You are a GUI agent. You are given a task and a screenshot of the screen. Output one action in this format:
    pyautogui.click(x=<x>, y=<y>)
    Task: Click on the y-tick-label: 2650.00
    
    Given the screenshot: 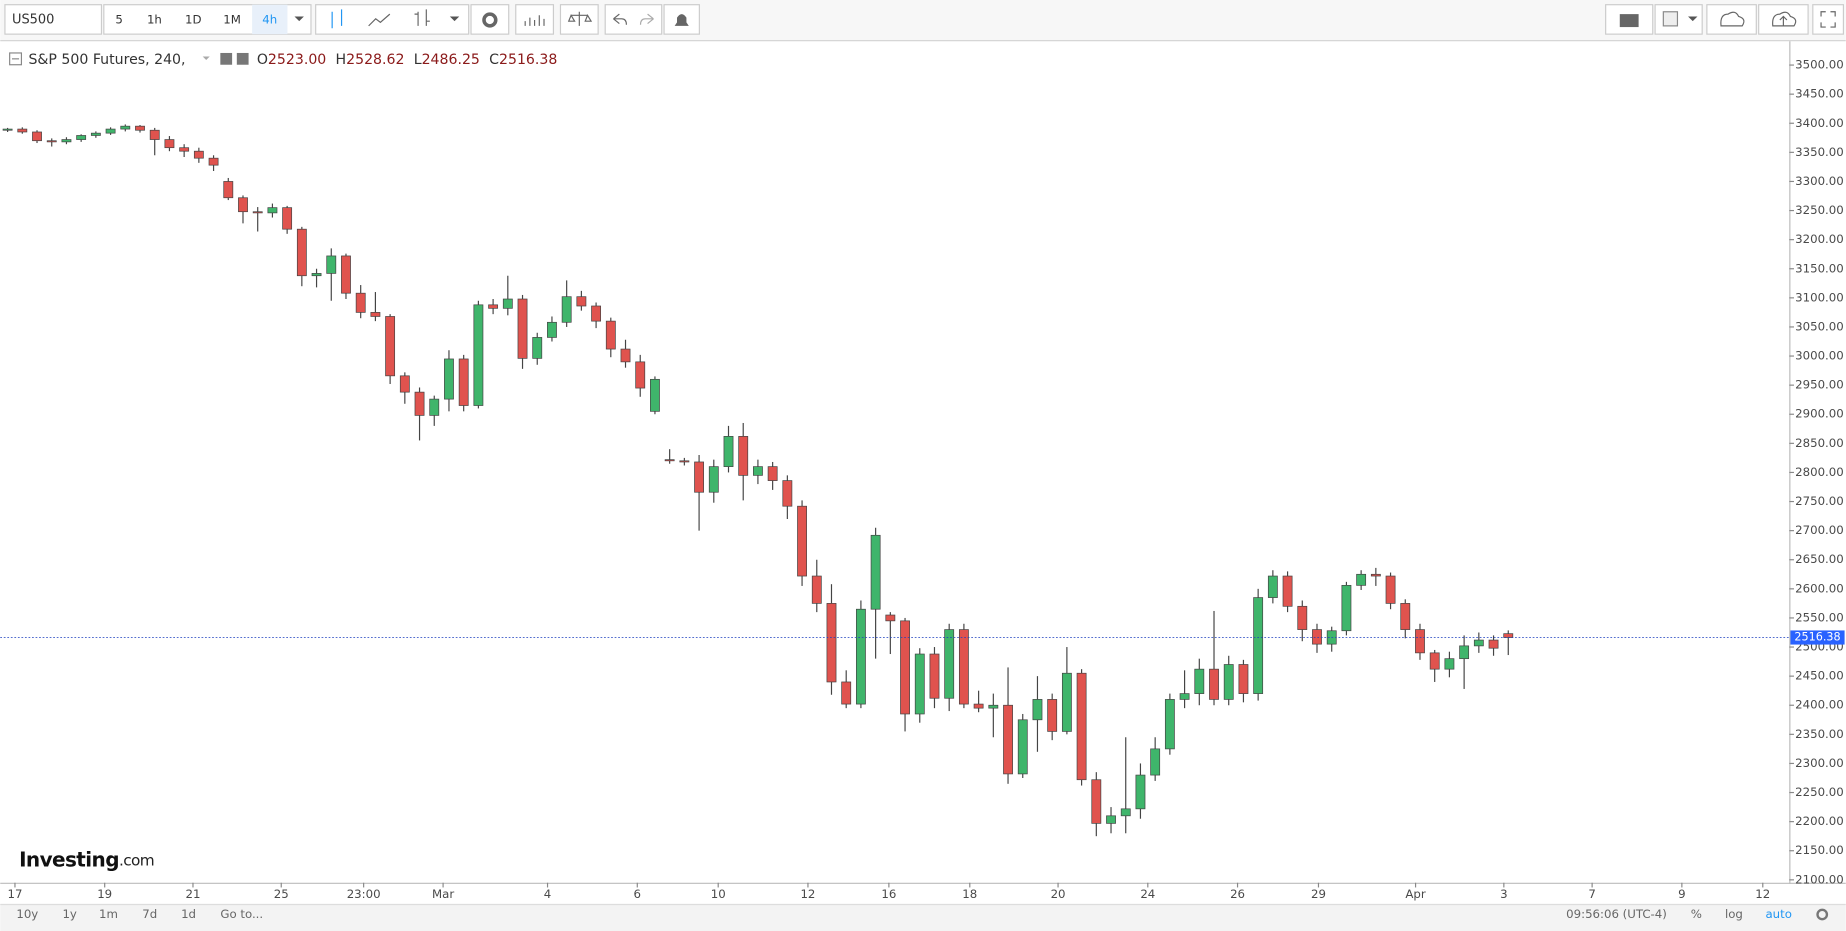 What is the action you would take?
    pyautogui.click(x=1819, y=559)
    